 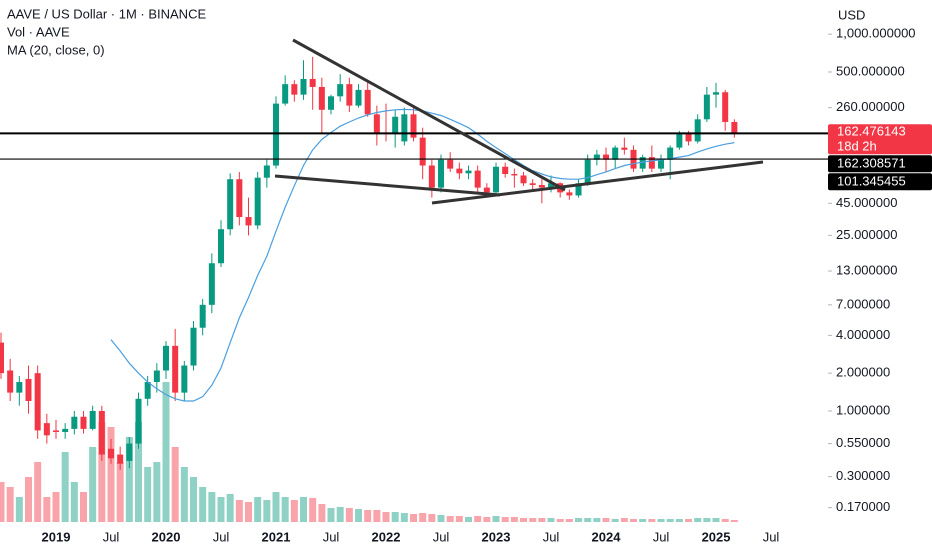 I want to click on countdown-label: 18d 2h, so click(x=857, y=146).